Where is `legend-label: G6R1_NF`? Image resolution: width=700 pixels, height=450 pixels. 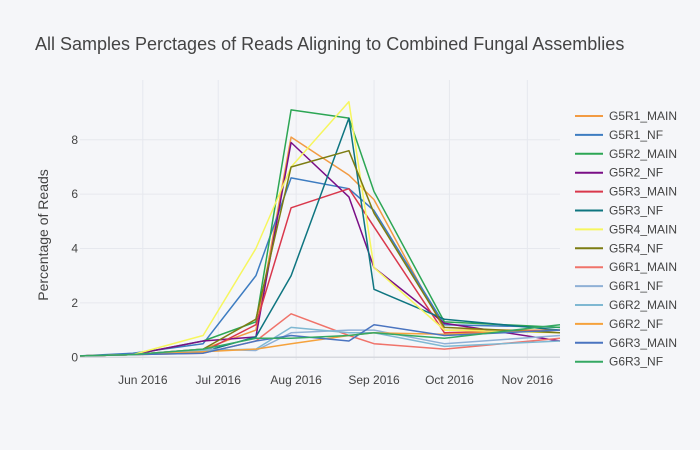
legend-label: G6R1_NF is located at coordinates (636, 286).